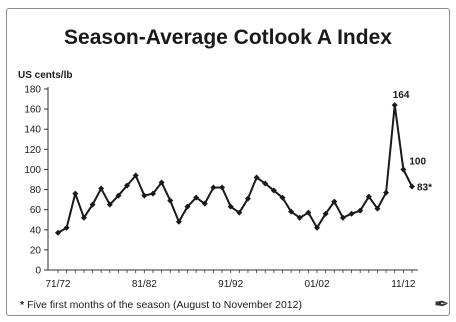 This screenshot has width=456, height=322. I want to click on data-label: 83*, so click(424, 188).